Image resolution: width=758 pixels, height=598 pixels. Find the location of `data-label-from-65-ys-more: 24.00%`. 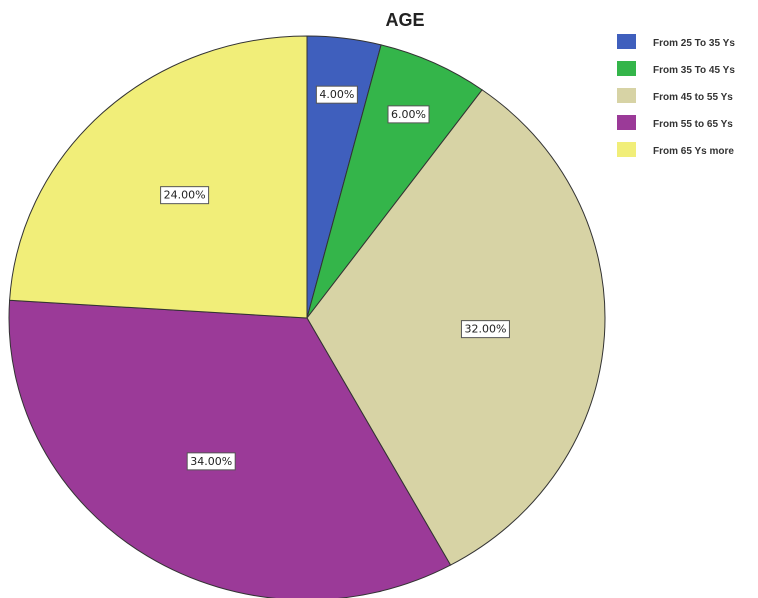

data-label-from-65-ys-more: 24.00% is located at coordinates (185, 195).